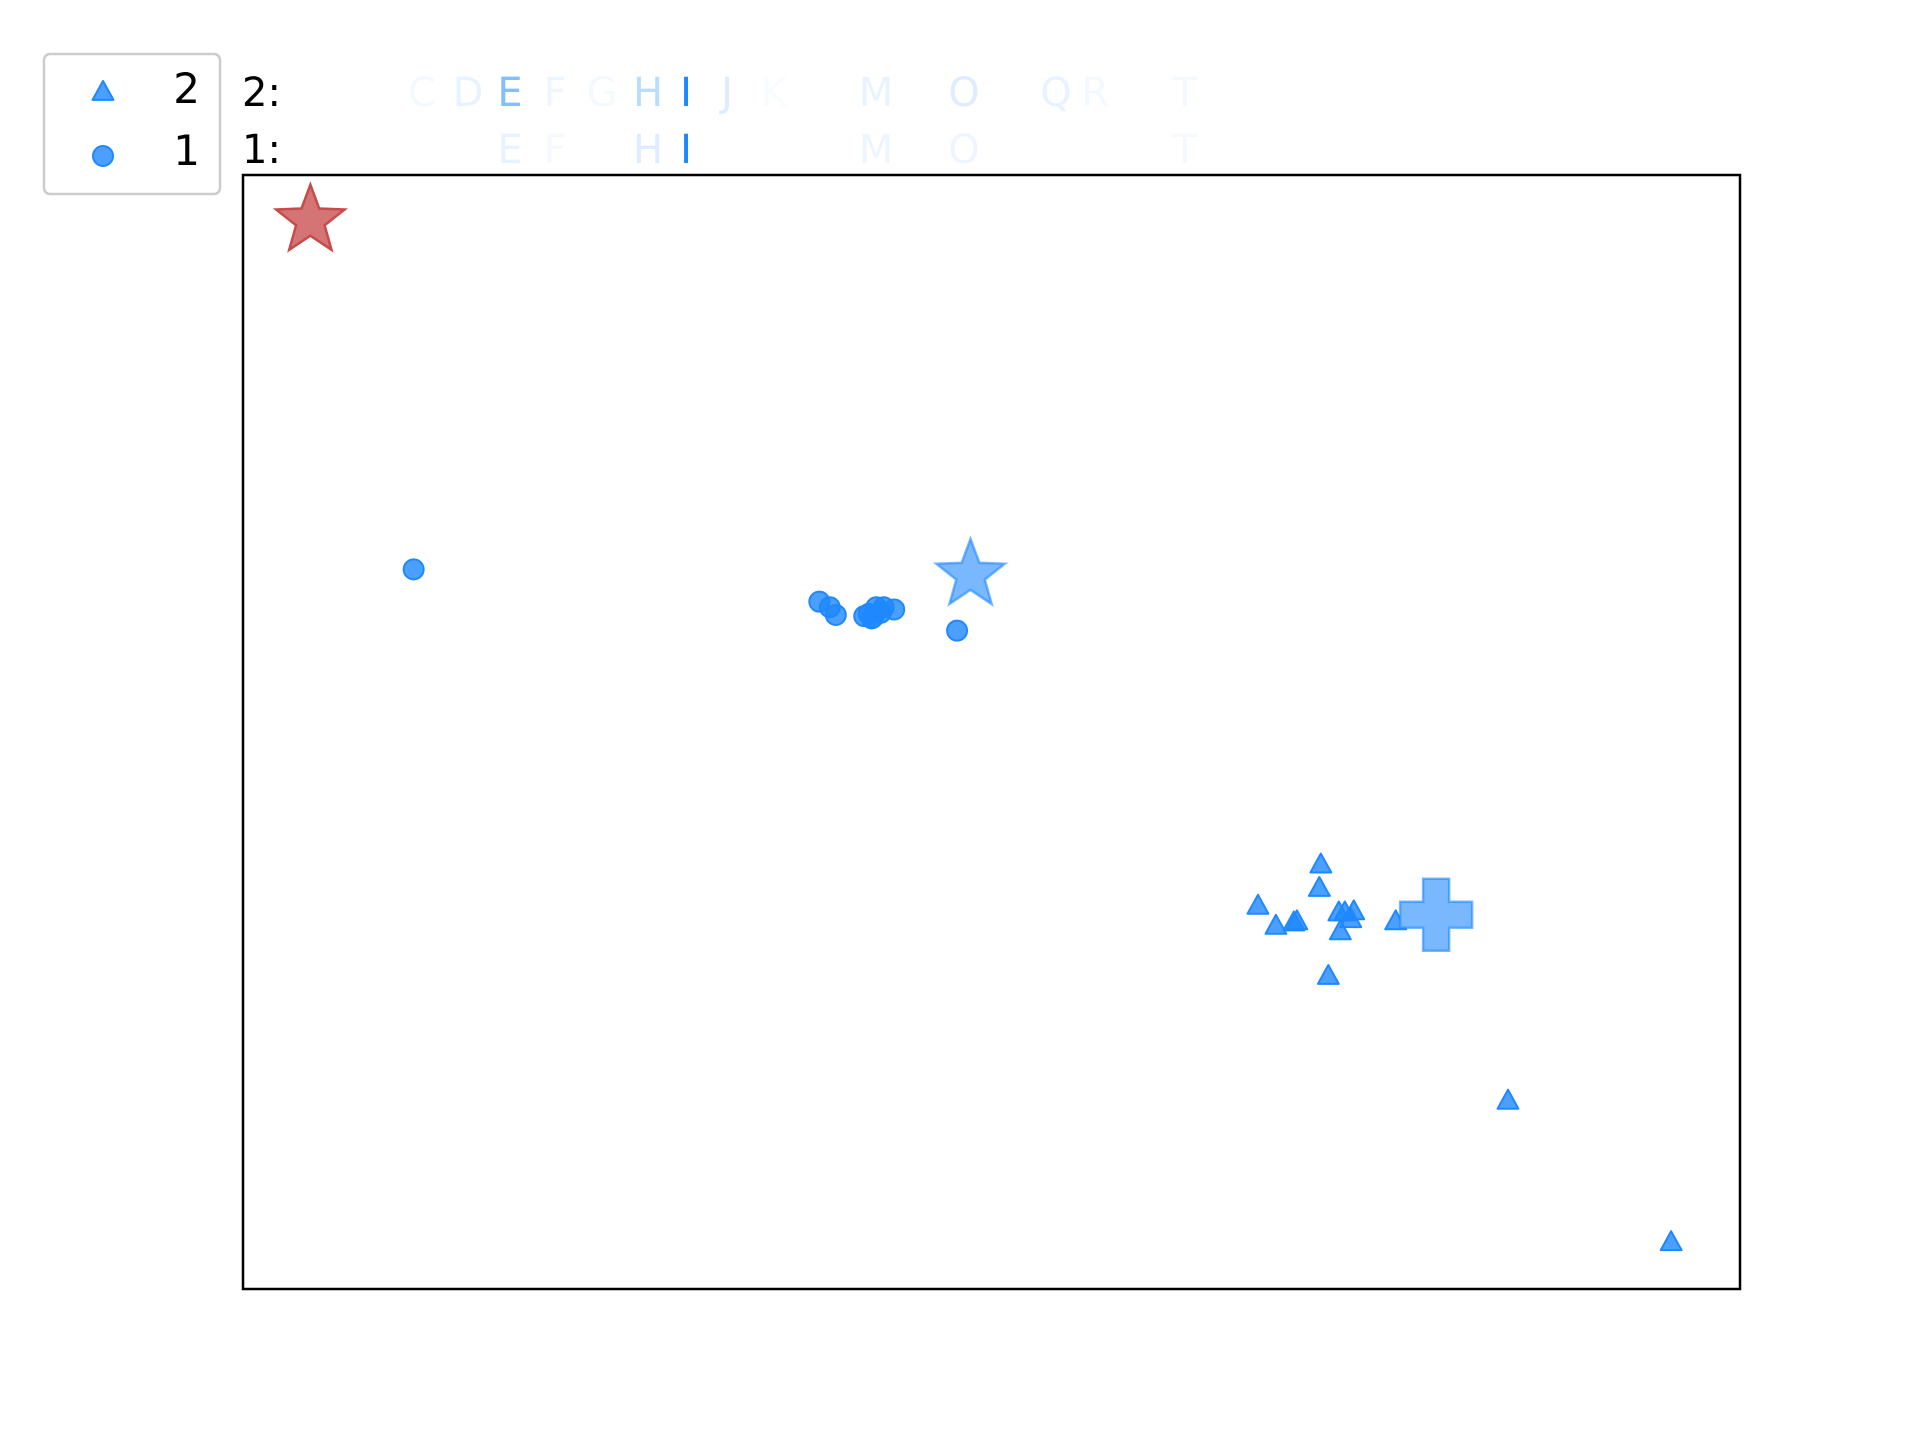  I want to click on legend-entry-2: 2, so click(145, 88).